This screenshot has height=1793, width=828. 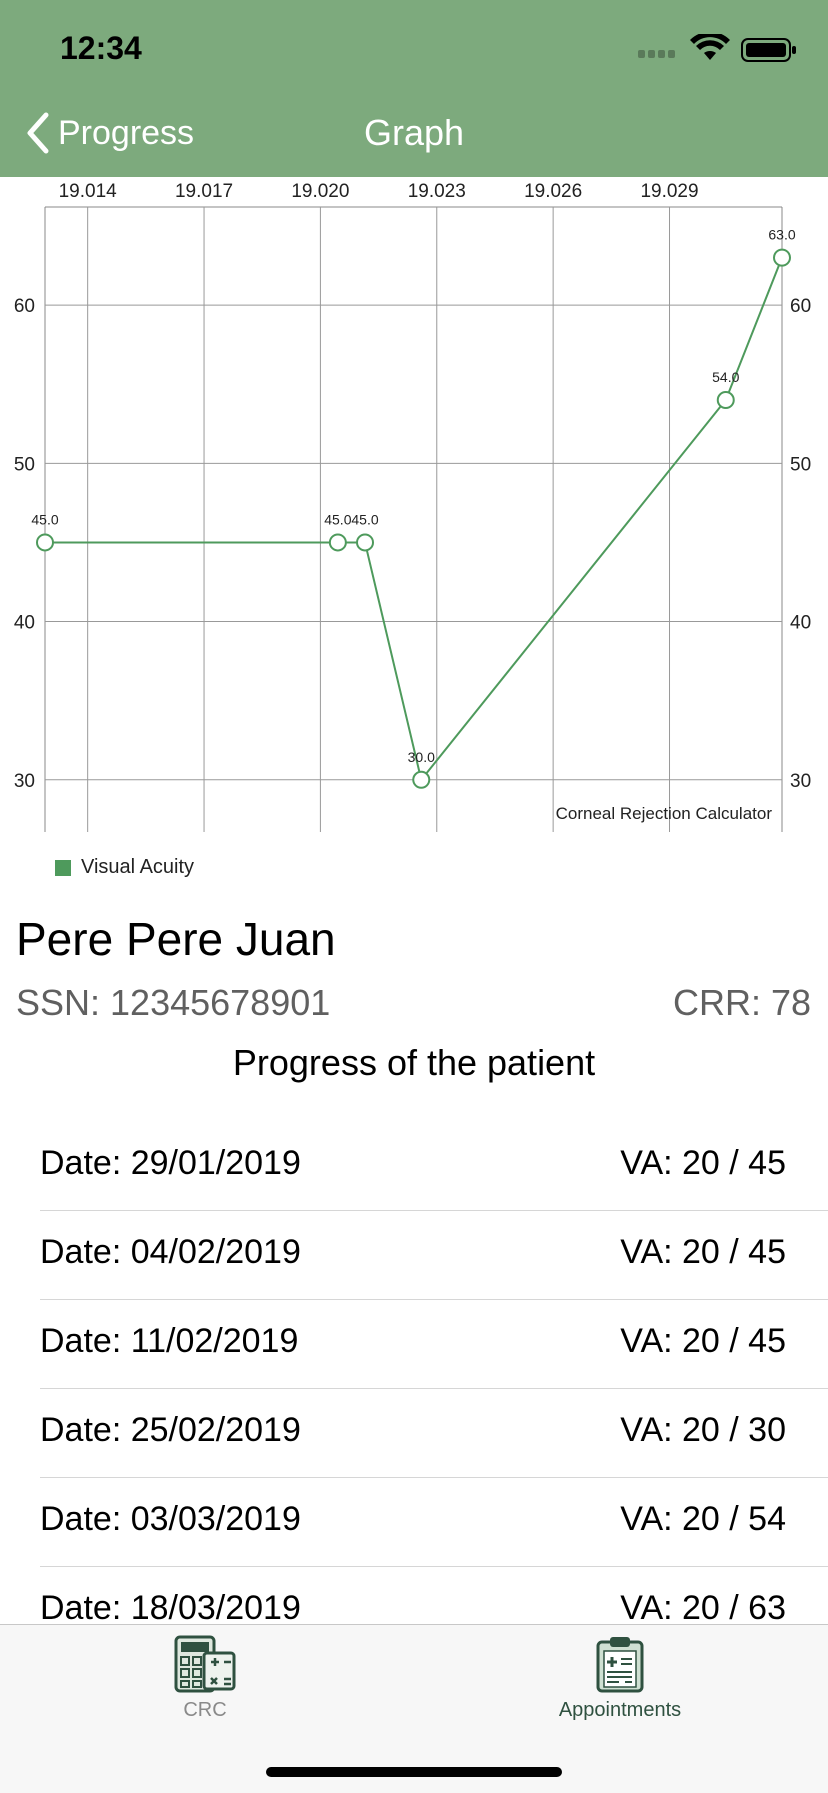 I want to click on x-tick-label: 19.026, so click(x=553, y=191).